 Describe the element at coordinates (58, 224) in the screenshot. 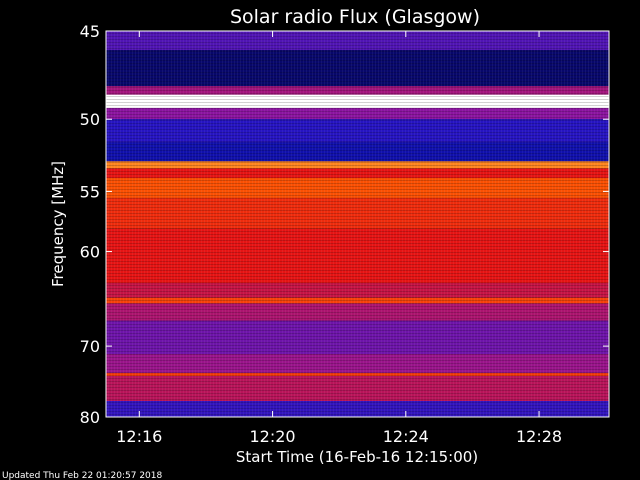

I see `y-axis-label: Frequency [MHz]` at that location.